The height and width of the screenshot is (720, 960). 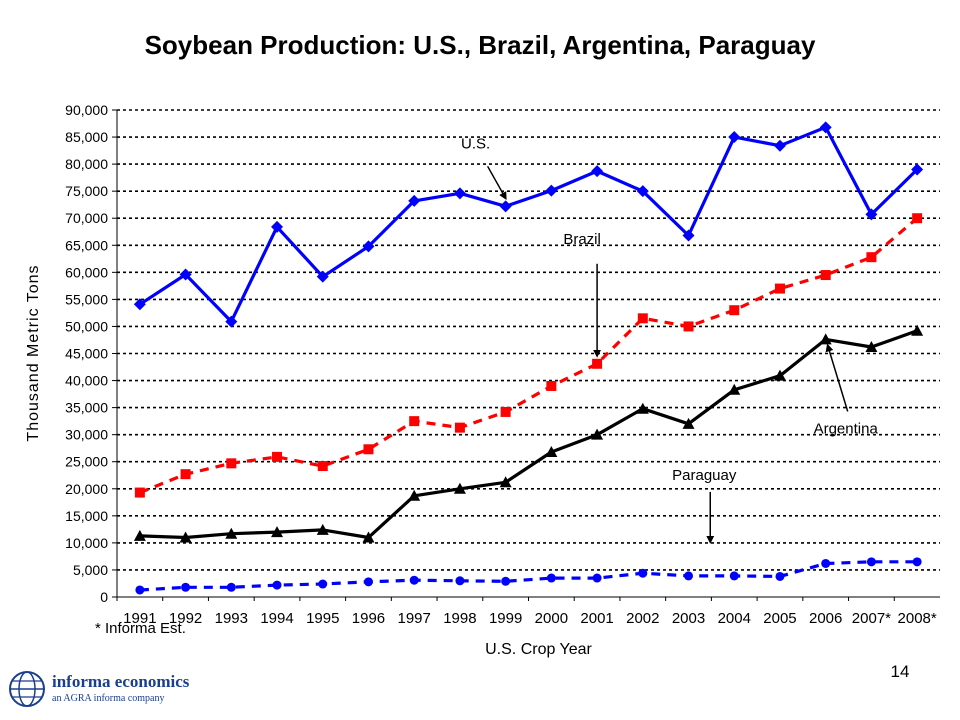 I want to click on x-tick-label: 1994, so click(x=276, y=618).